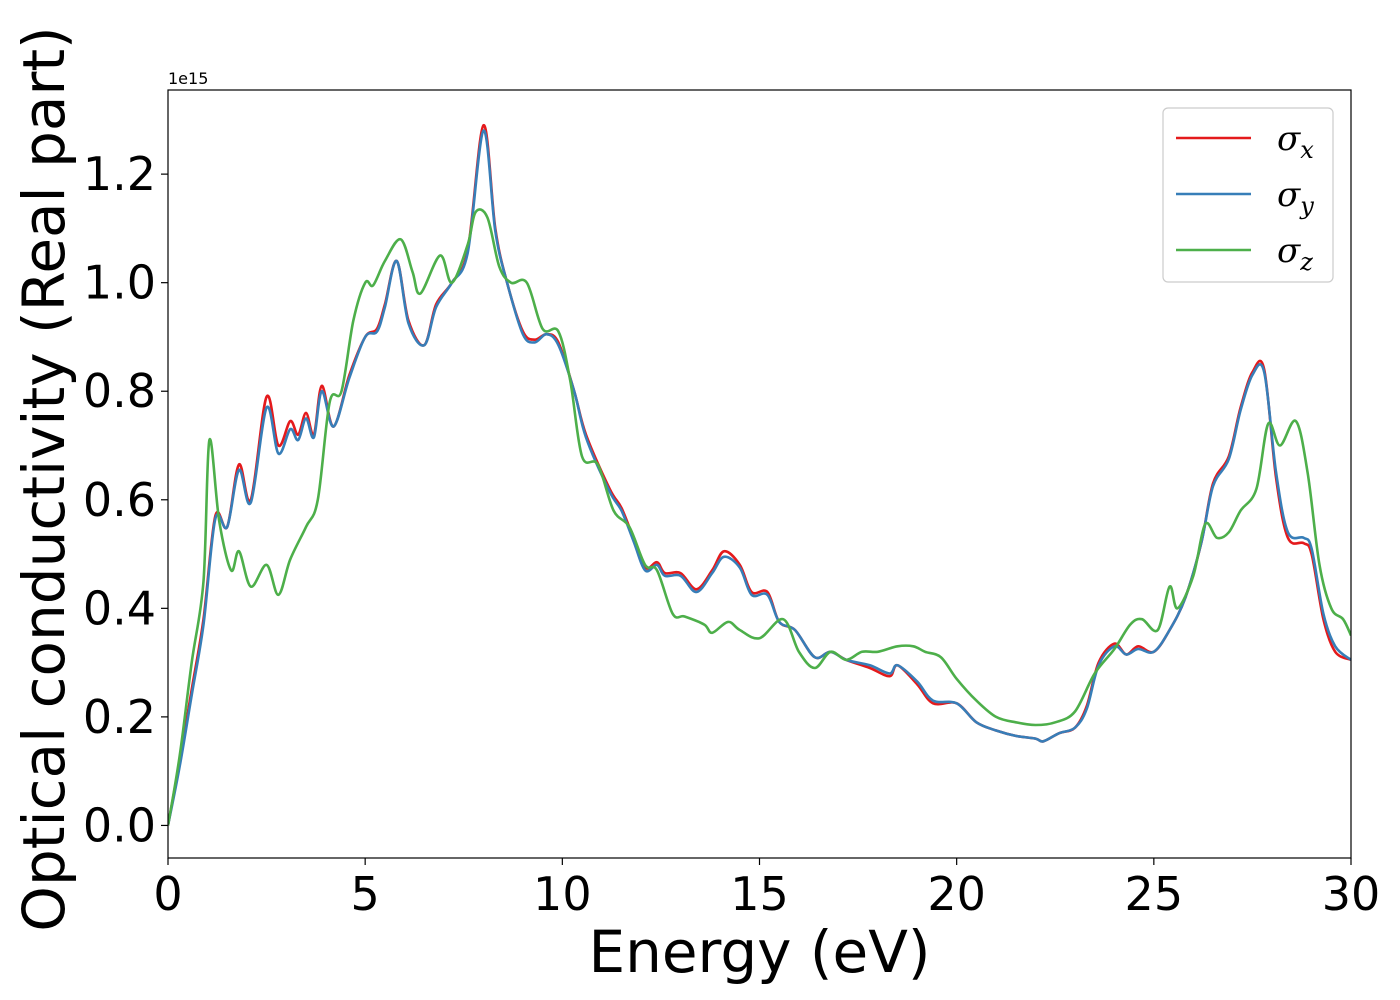 This screenshot has width=1400, height=1000. What do you see at coordinates (44, 478) in the screenshot?
I see `y-axis-label: Optical conductivity (Real part)` at bounding box center [44, 478].